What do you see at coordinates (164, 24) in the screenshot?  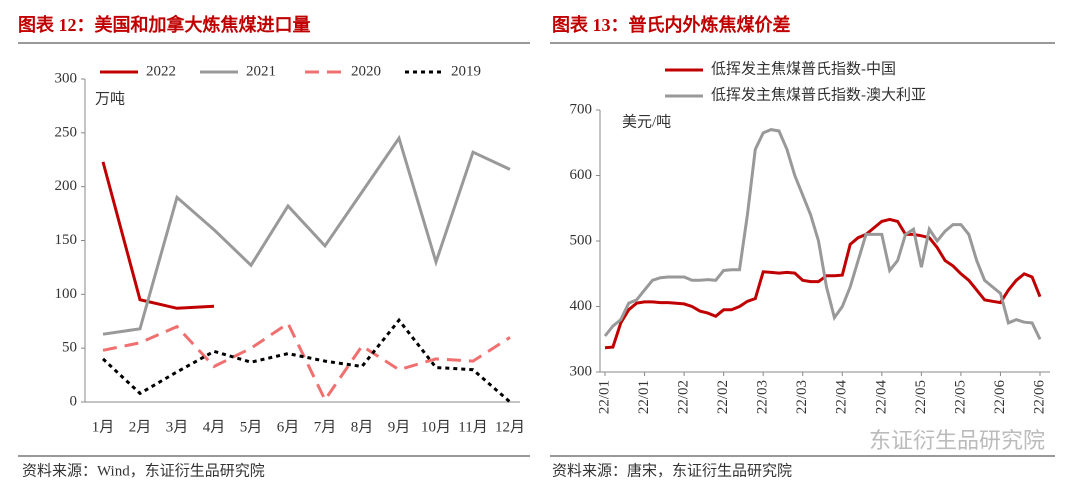 I see `chart-title: 图表 12：美国和加拿大炼焦煤进口量` at bounding box center [164, 24].